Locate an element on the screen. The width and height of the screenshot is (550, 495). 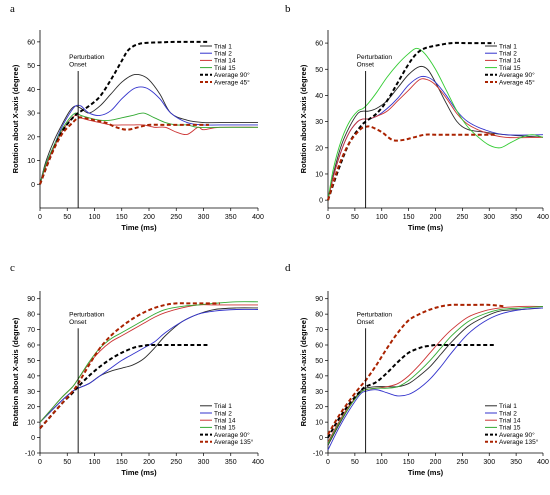
panel-letter: a is located at coordinates (12, 9).